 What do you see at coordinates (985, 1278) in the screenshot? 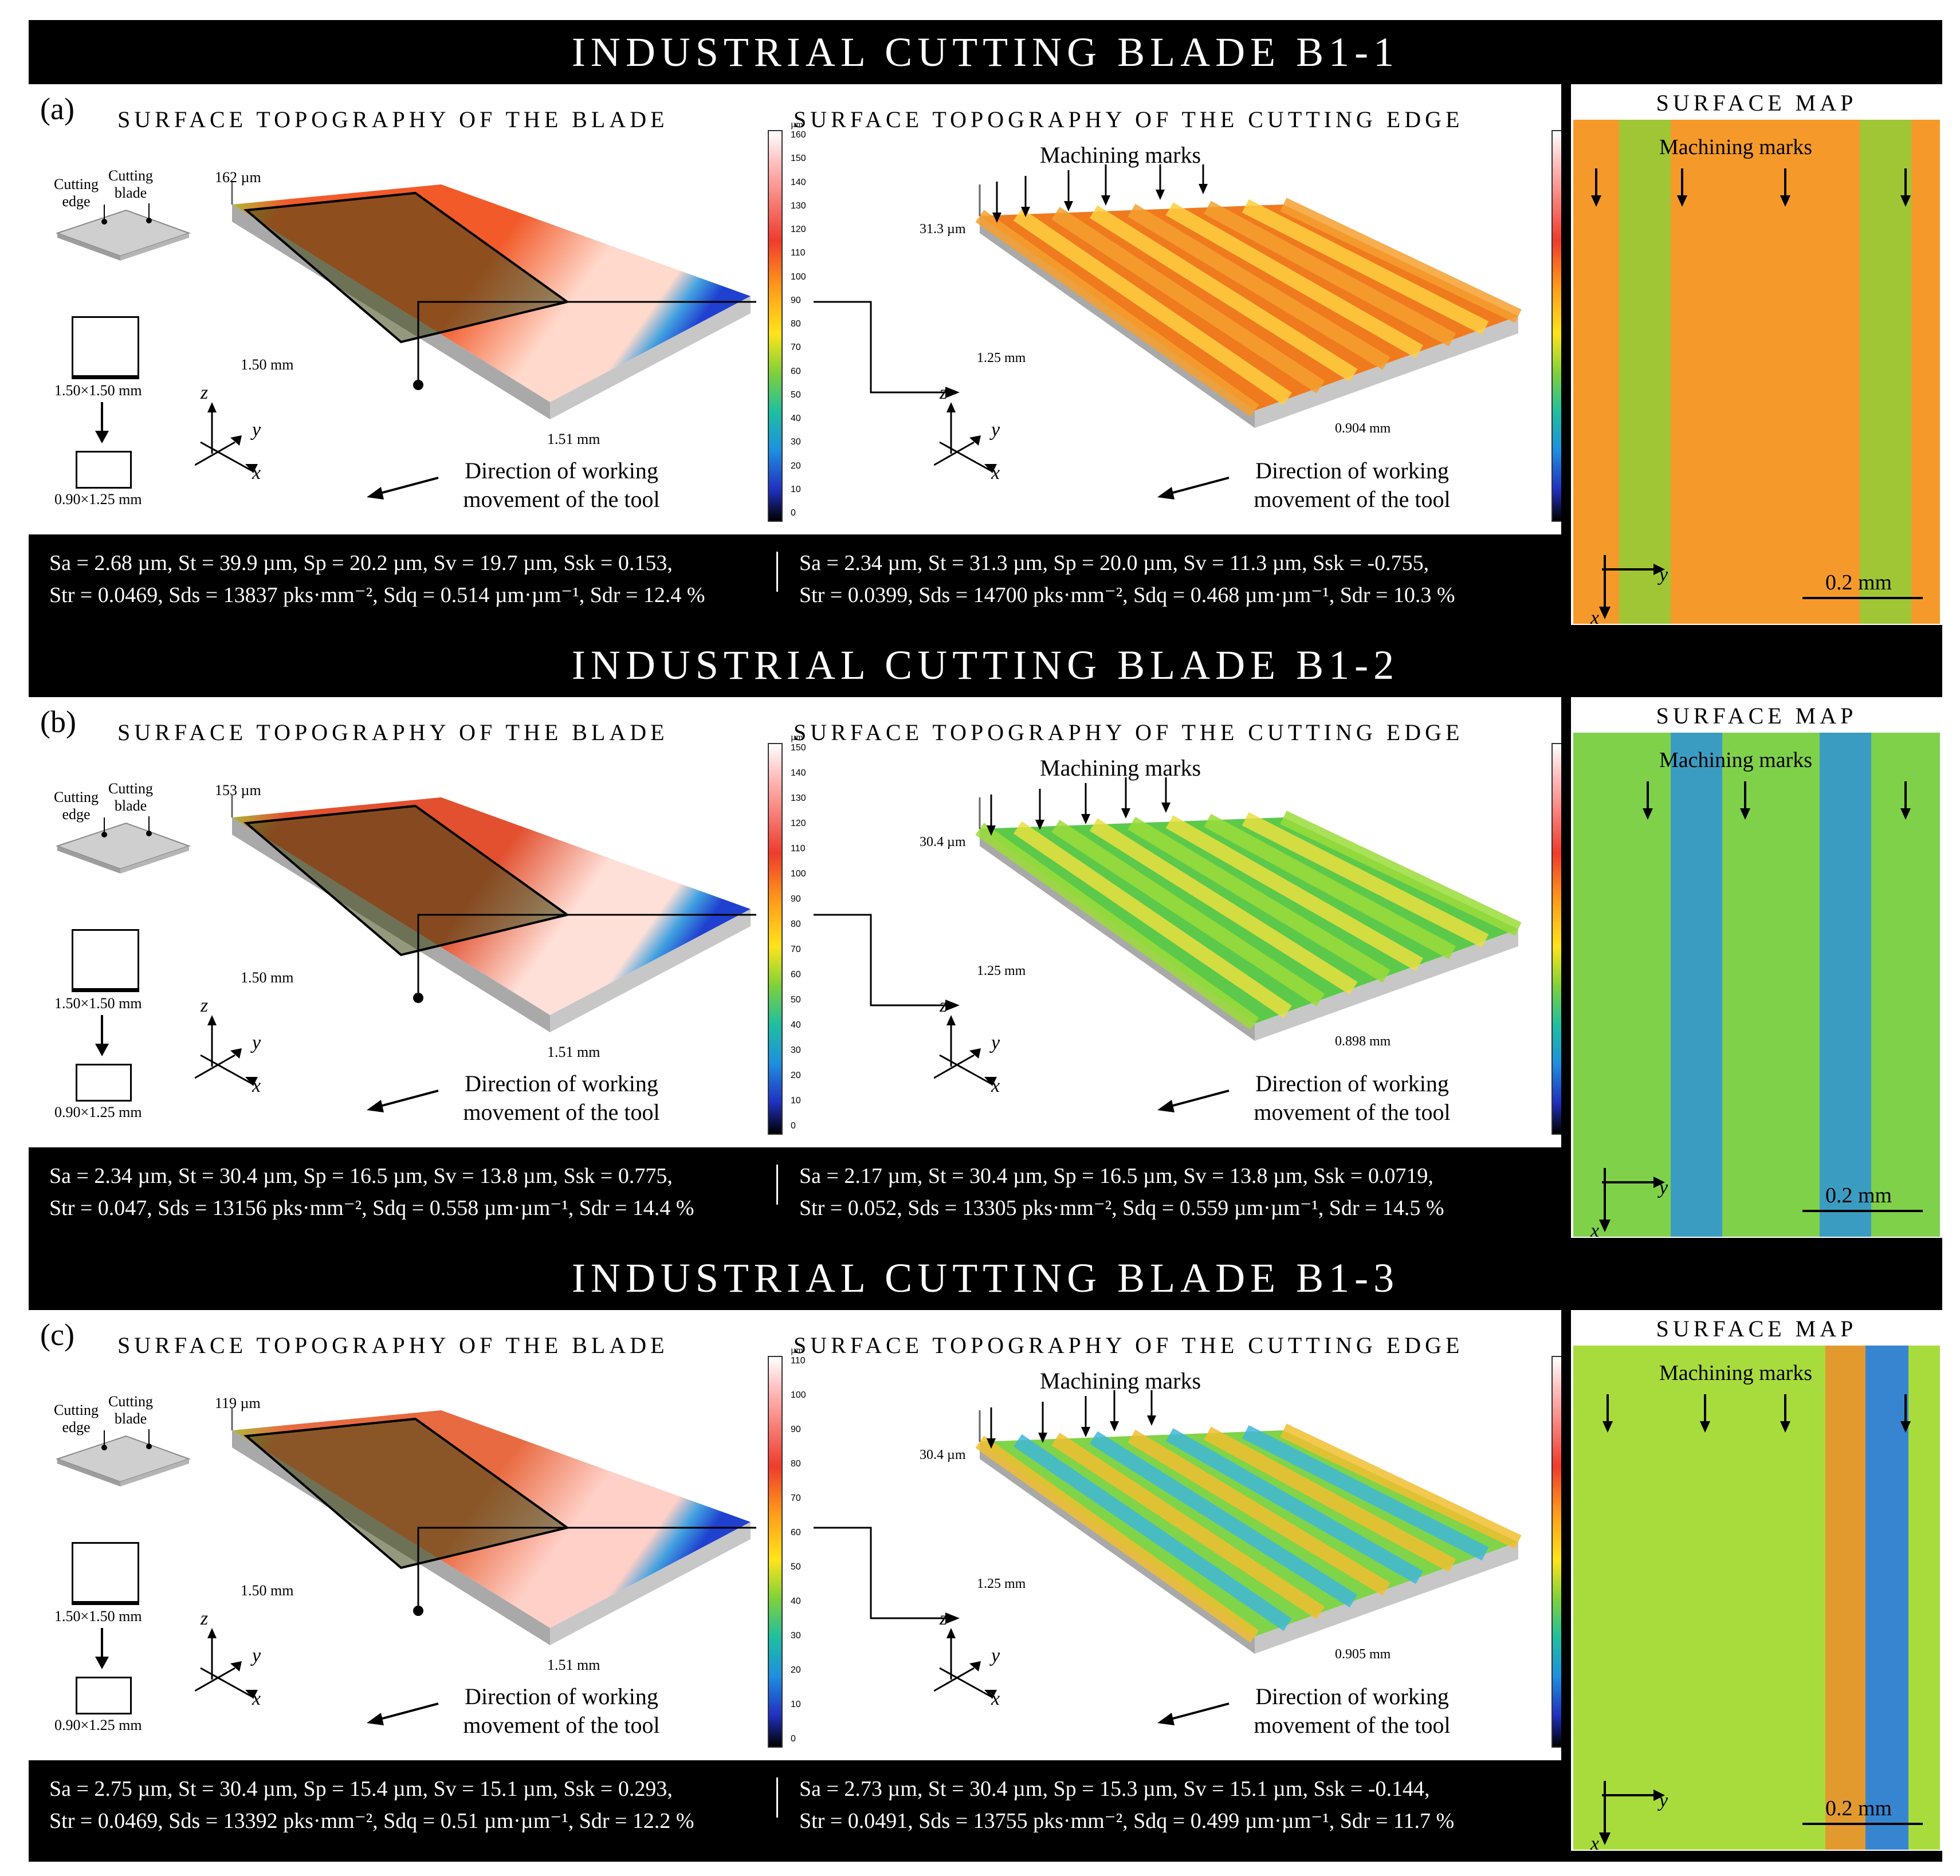
I see `section-title: INDUSTRIAL CUTTING BLADE B1-3` at bounding box center [985, 1278].